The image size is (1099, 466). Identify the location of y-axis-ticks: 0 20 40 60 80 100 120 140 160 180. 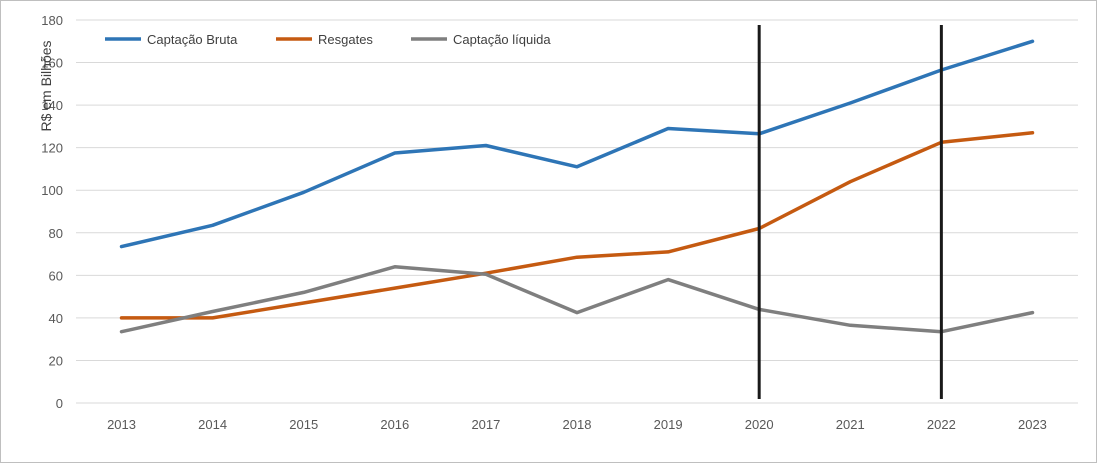
(52, 212).